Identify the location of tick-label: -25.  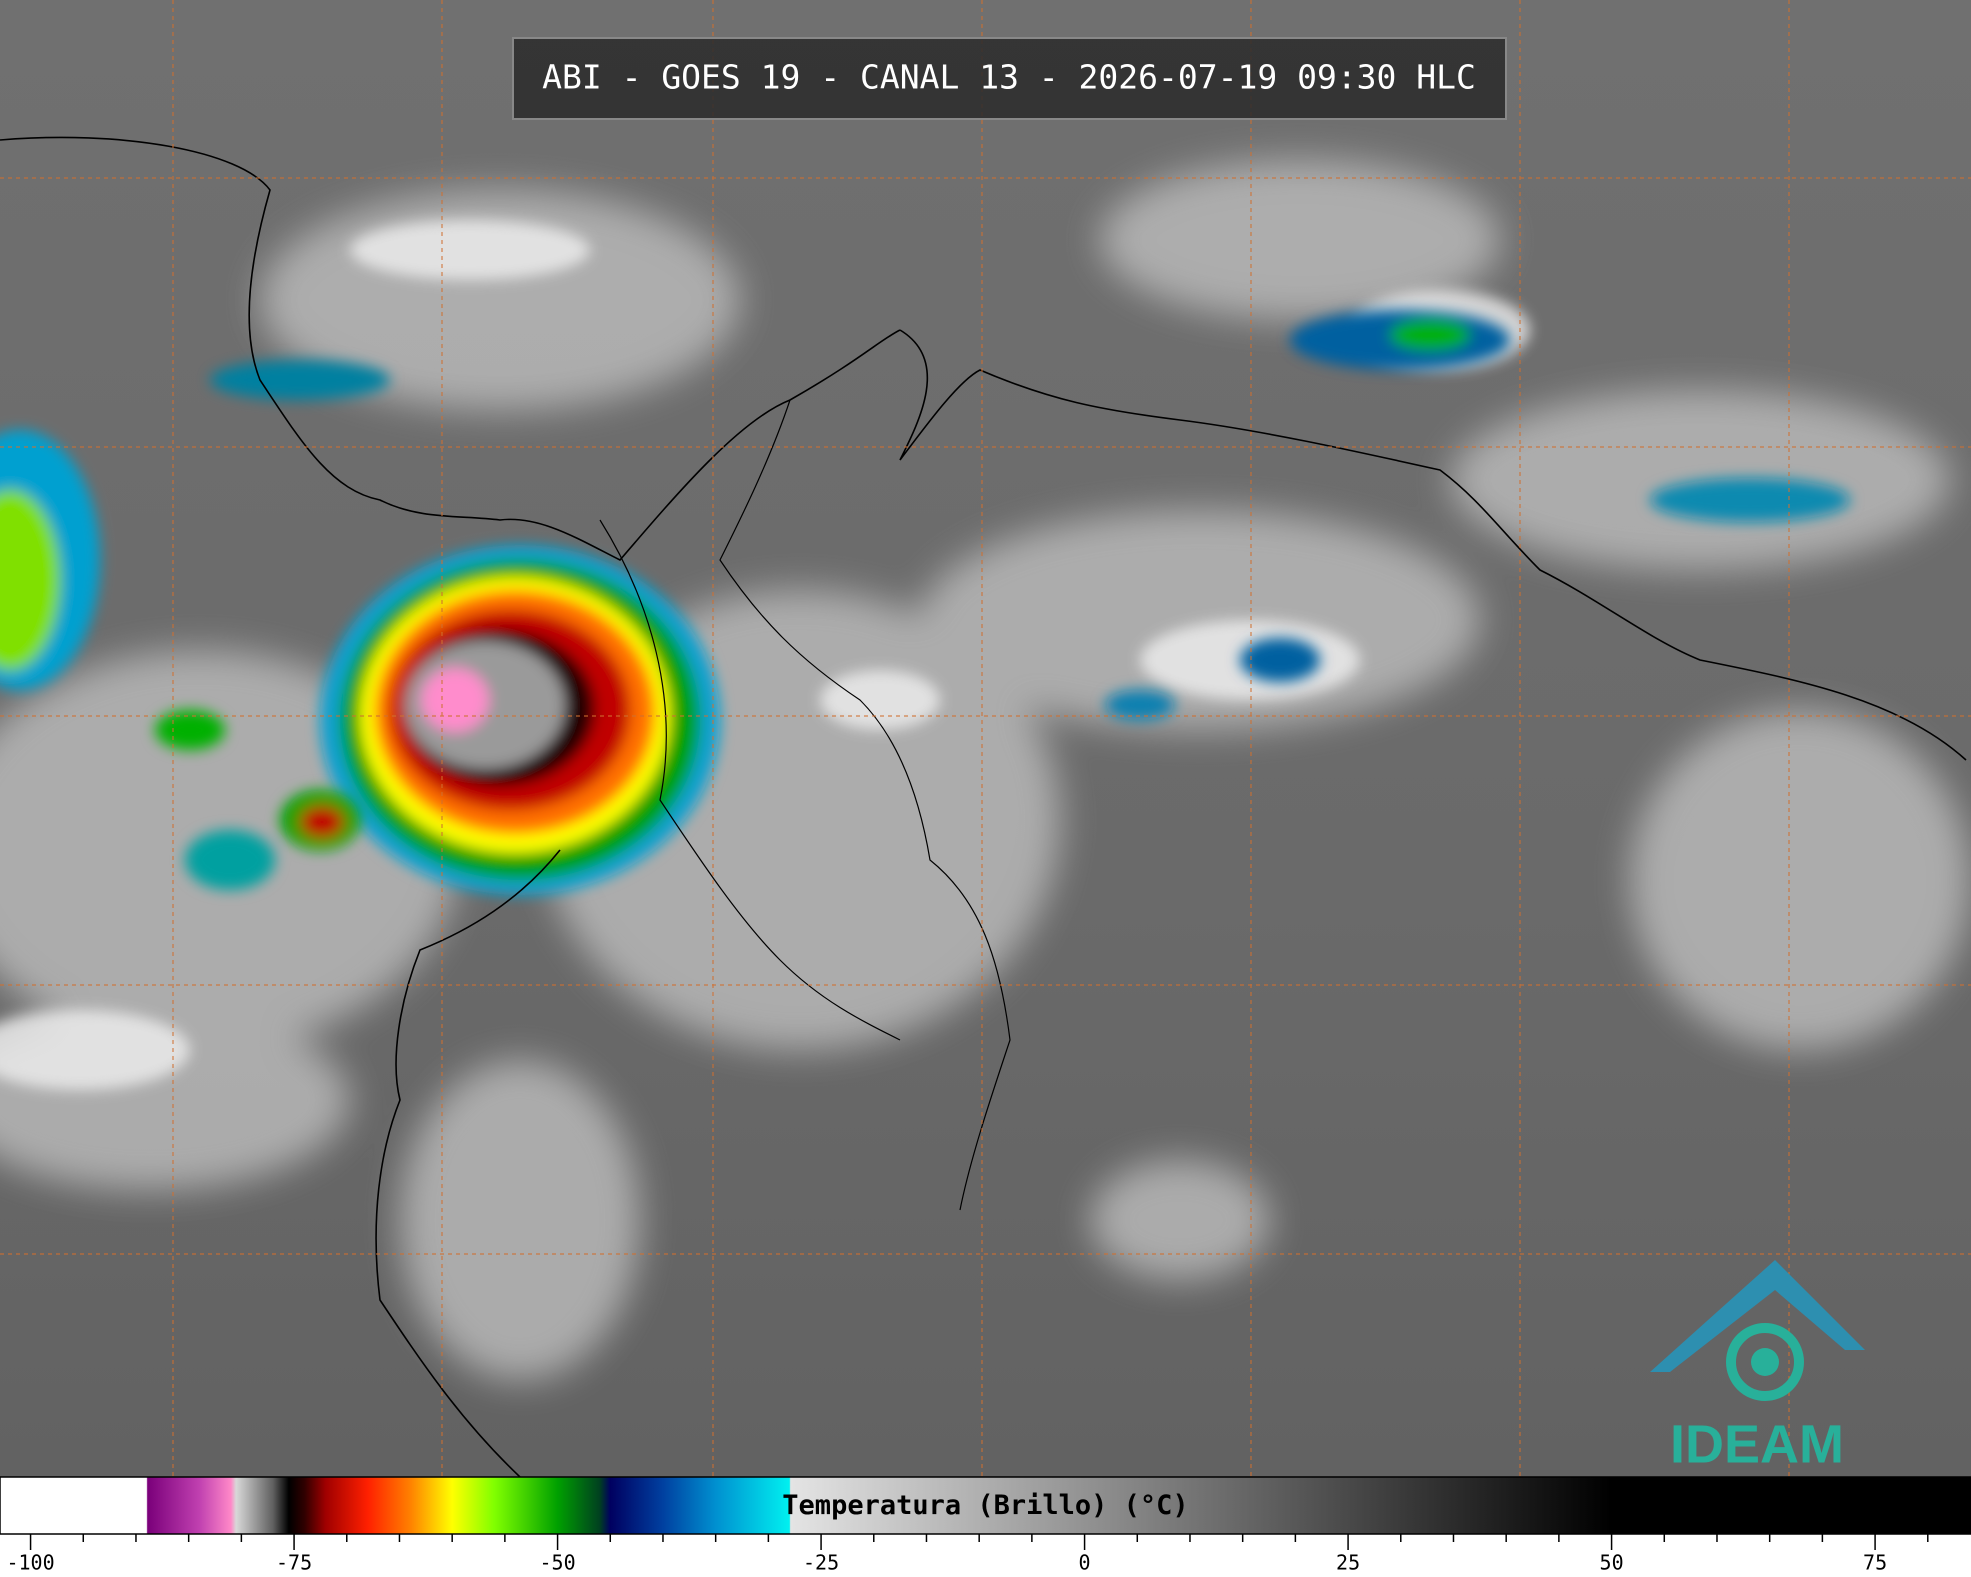
(821, 1563).